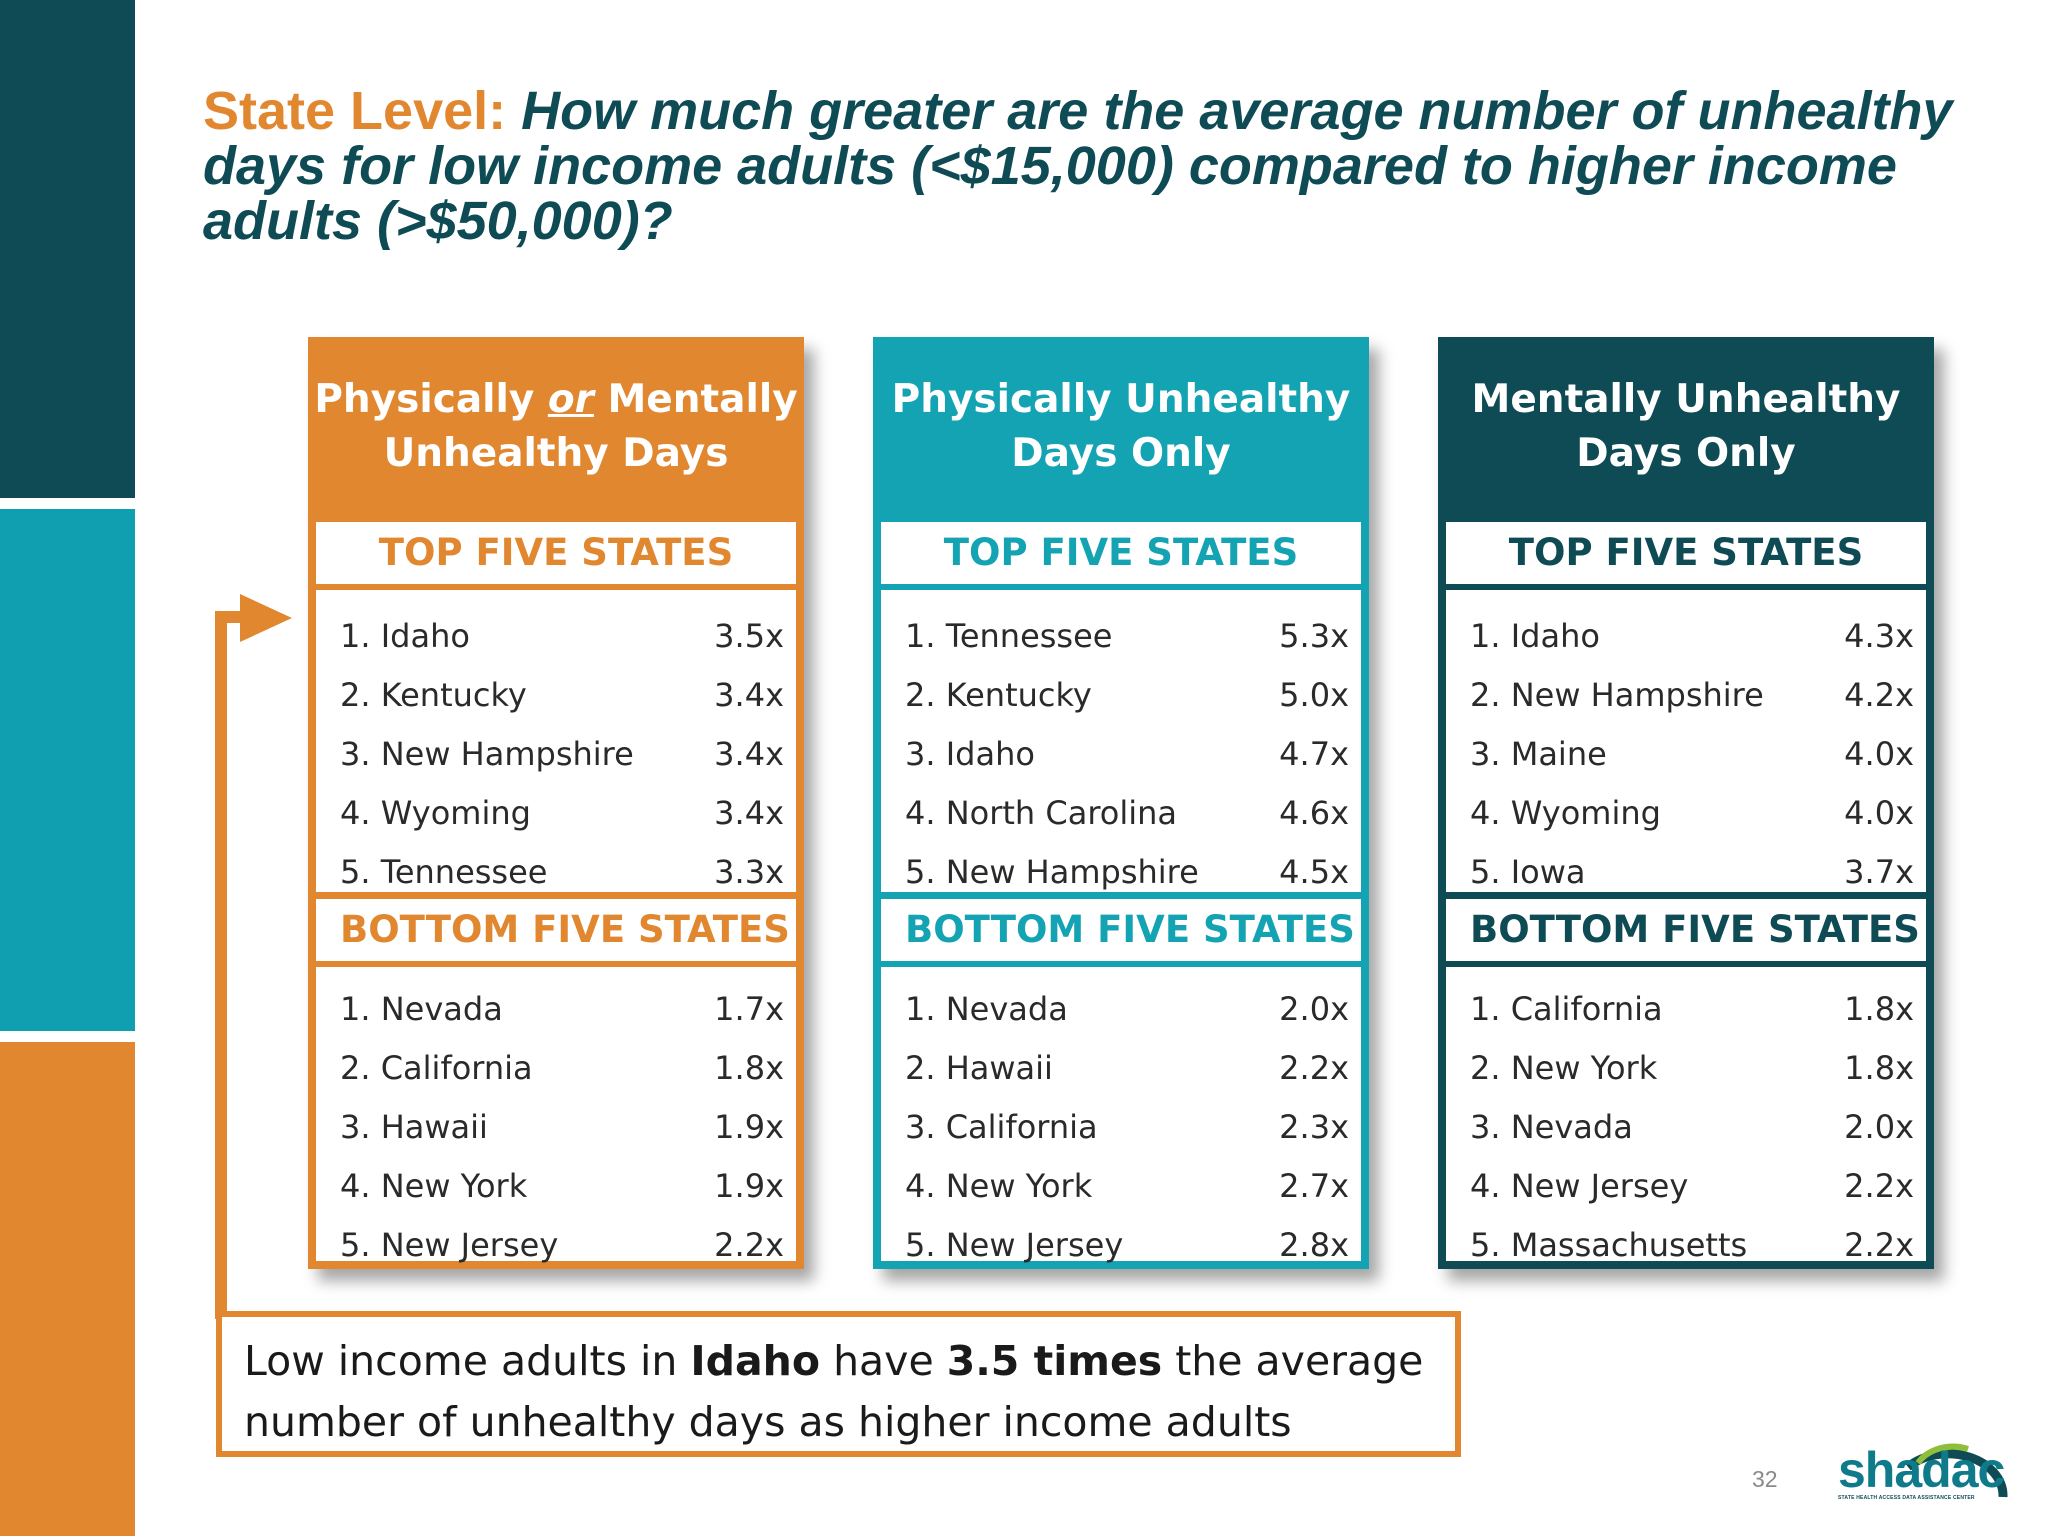  I want to click on callout-bold-ratio: 3.5 times, so click(1054, 1361).